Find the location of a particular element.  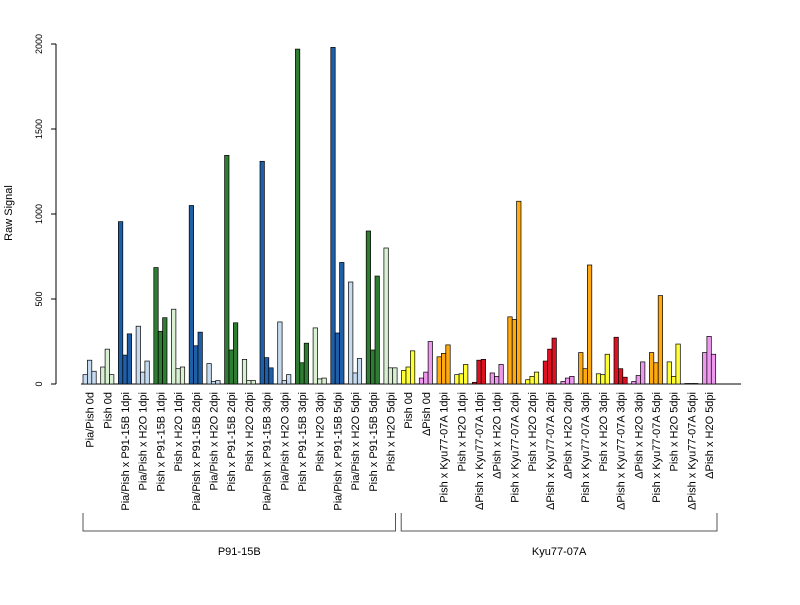

category-label: Pish x P91-15B 5dpi is located at coordinates (374, 442).